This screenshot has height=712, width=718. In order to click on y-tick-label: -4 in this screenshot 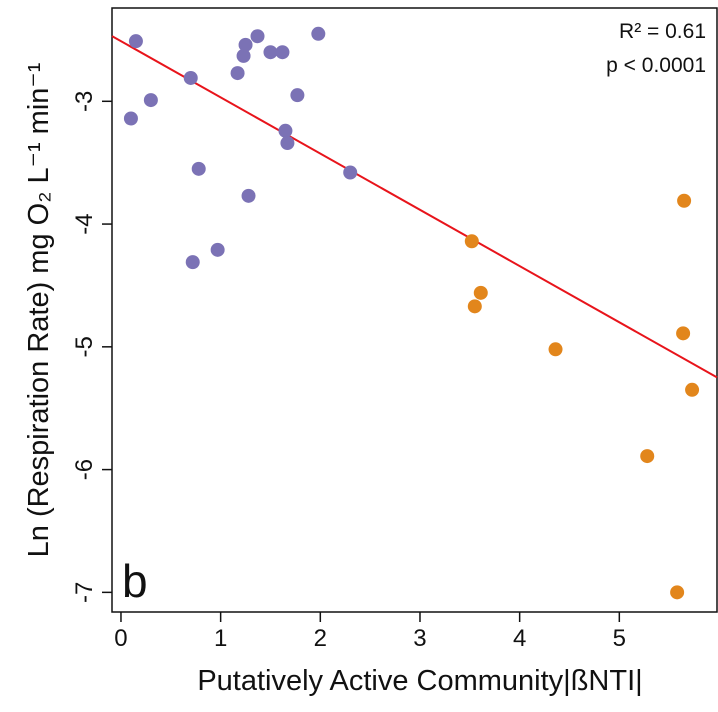, I will do `click(84, 223)`.